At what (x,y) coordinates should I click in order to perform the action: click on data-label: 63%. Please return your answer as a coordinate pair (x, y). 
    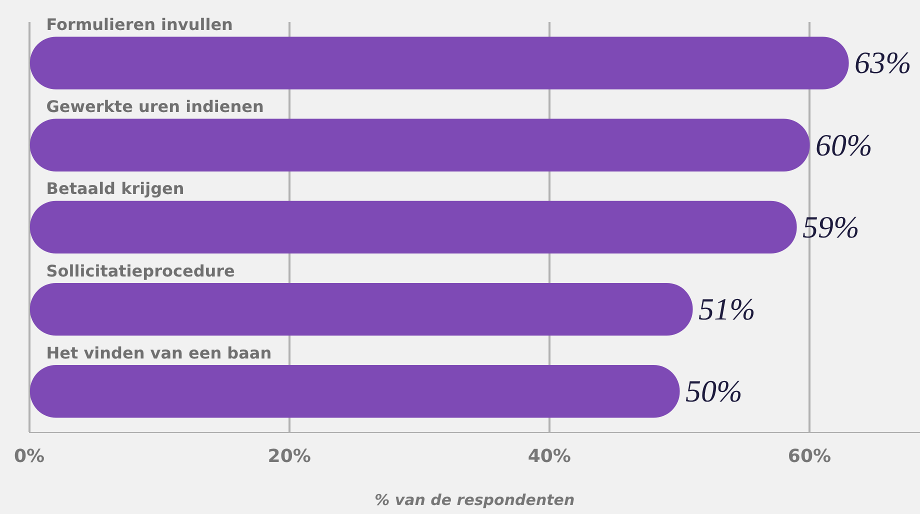
    Looking at the image, I should click on (883, 62).